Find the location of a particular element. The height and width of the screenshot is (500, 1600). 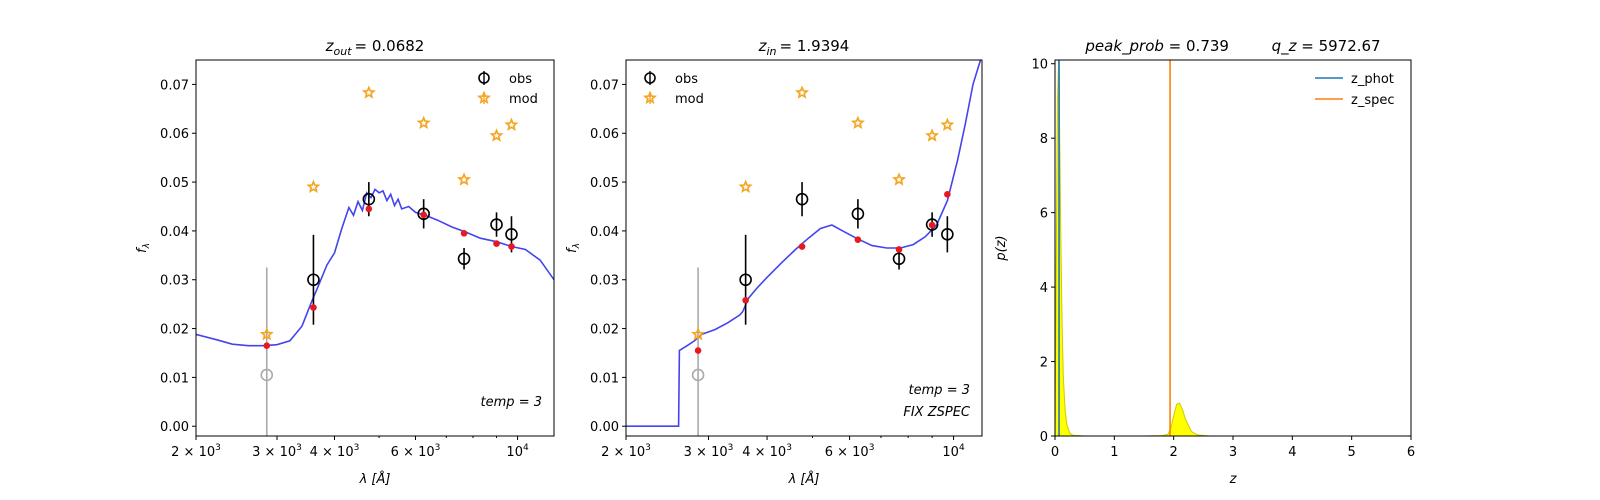

annotations: temp = 3 FIX ZSPEC is located at coordinates (937, 401).